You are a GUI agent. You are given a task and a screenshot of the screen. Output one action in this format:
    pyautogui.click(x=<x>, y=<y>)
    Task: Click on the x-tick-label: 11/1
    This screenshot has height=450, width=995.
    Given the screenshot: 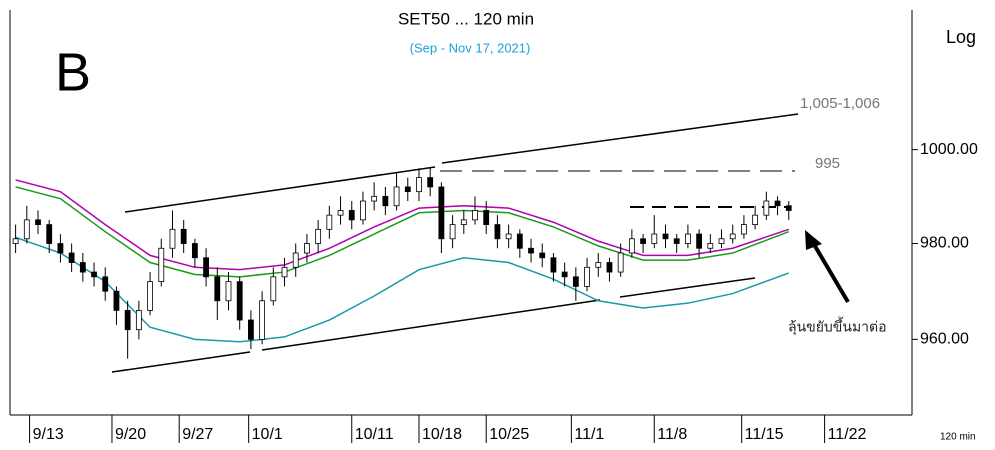 What is the action you would take?
    pyautogui.click(x=589, y=434)
    